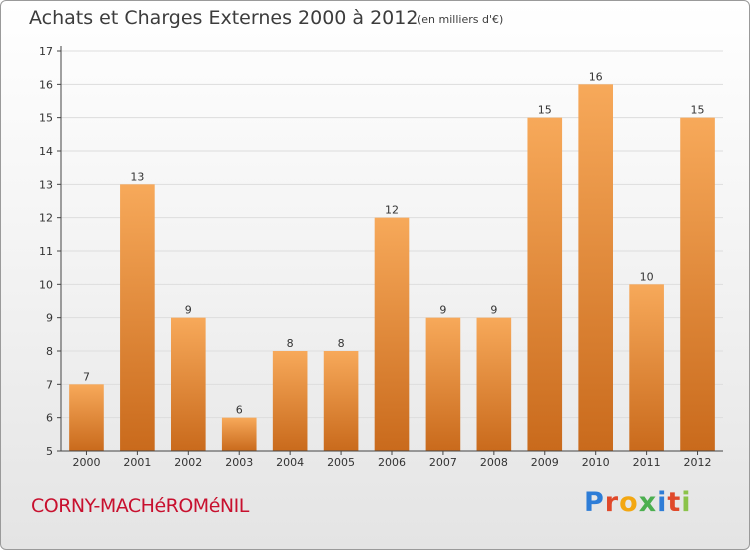 The height and width of the screenshot is (550, 750). Describe the element at coordinates (46, 51) in the screenshot. I see `y-tick-label: 17` at that location.